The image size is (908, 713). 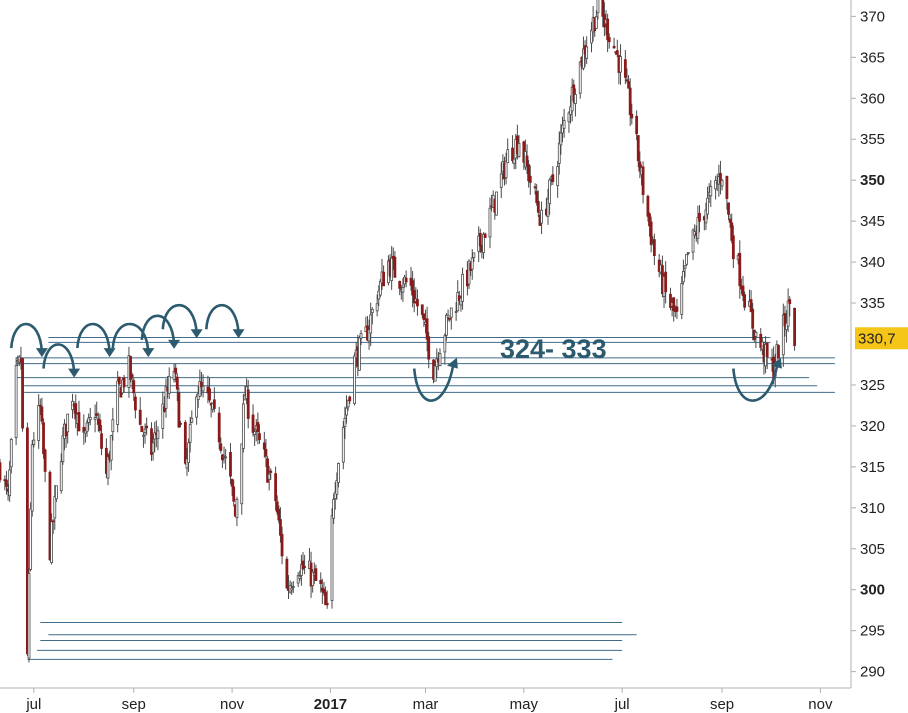 What do you see at coordinates (872, 16) in the screenshot?
I see `y-tick-label: 370` at bounding box center [872, 16].